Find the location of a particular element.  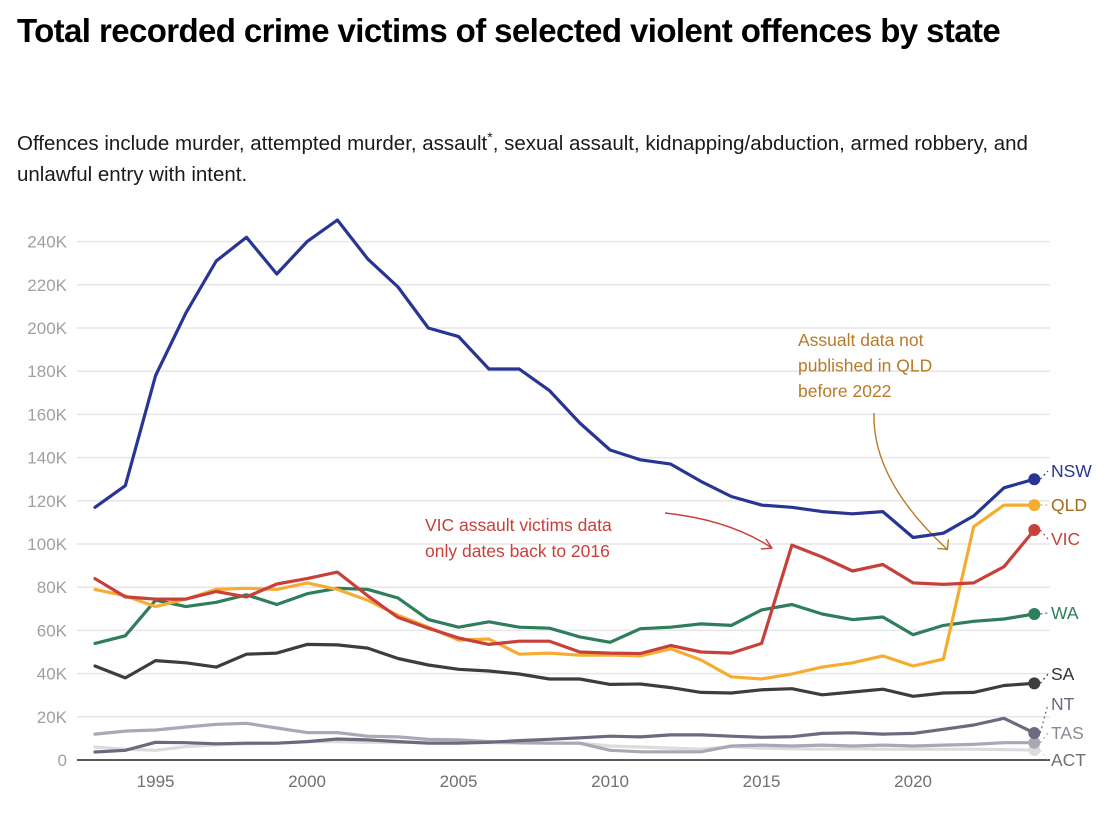

annotation-text: only dates back to 2016 is located at coordinates (517, 551).